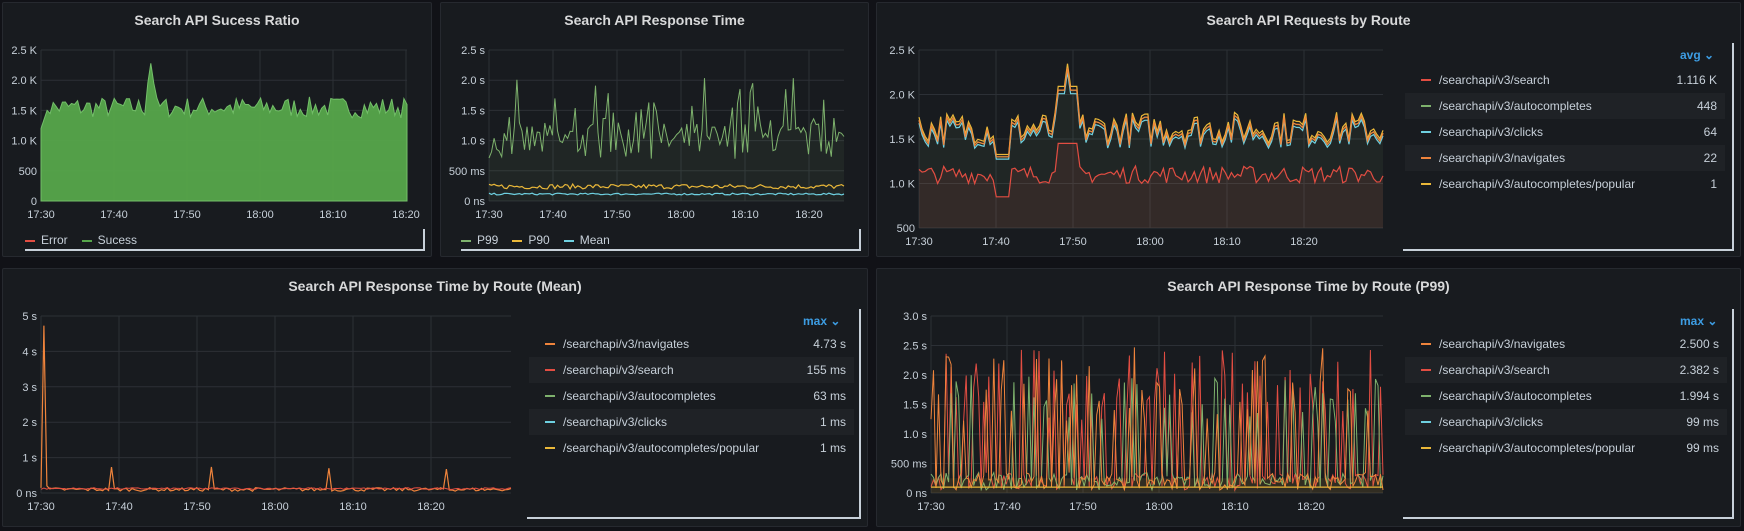 The width and height of the screenshot is (1744, 531). Describe the element at coordinates (826, 370) in the screenshot. I see `legend-value: 155 ms` at that location.